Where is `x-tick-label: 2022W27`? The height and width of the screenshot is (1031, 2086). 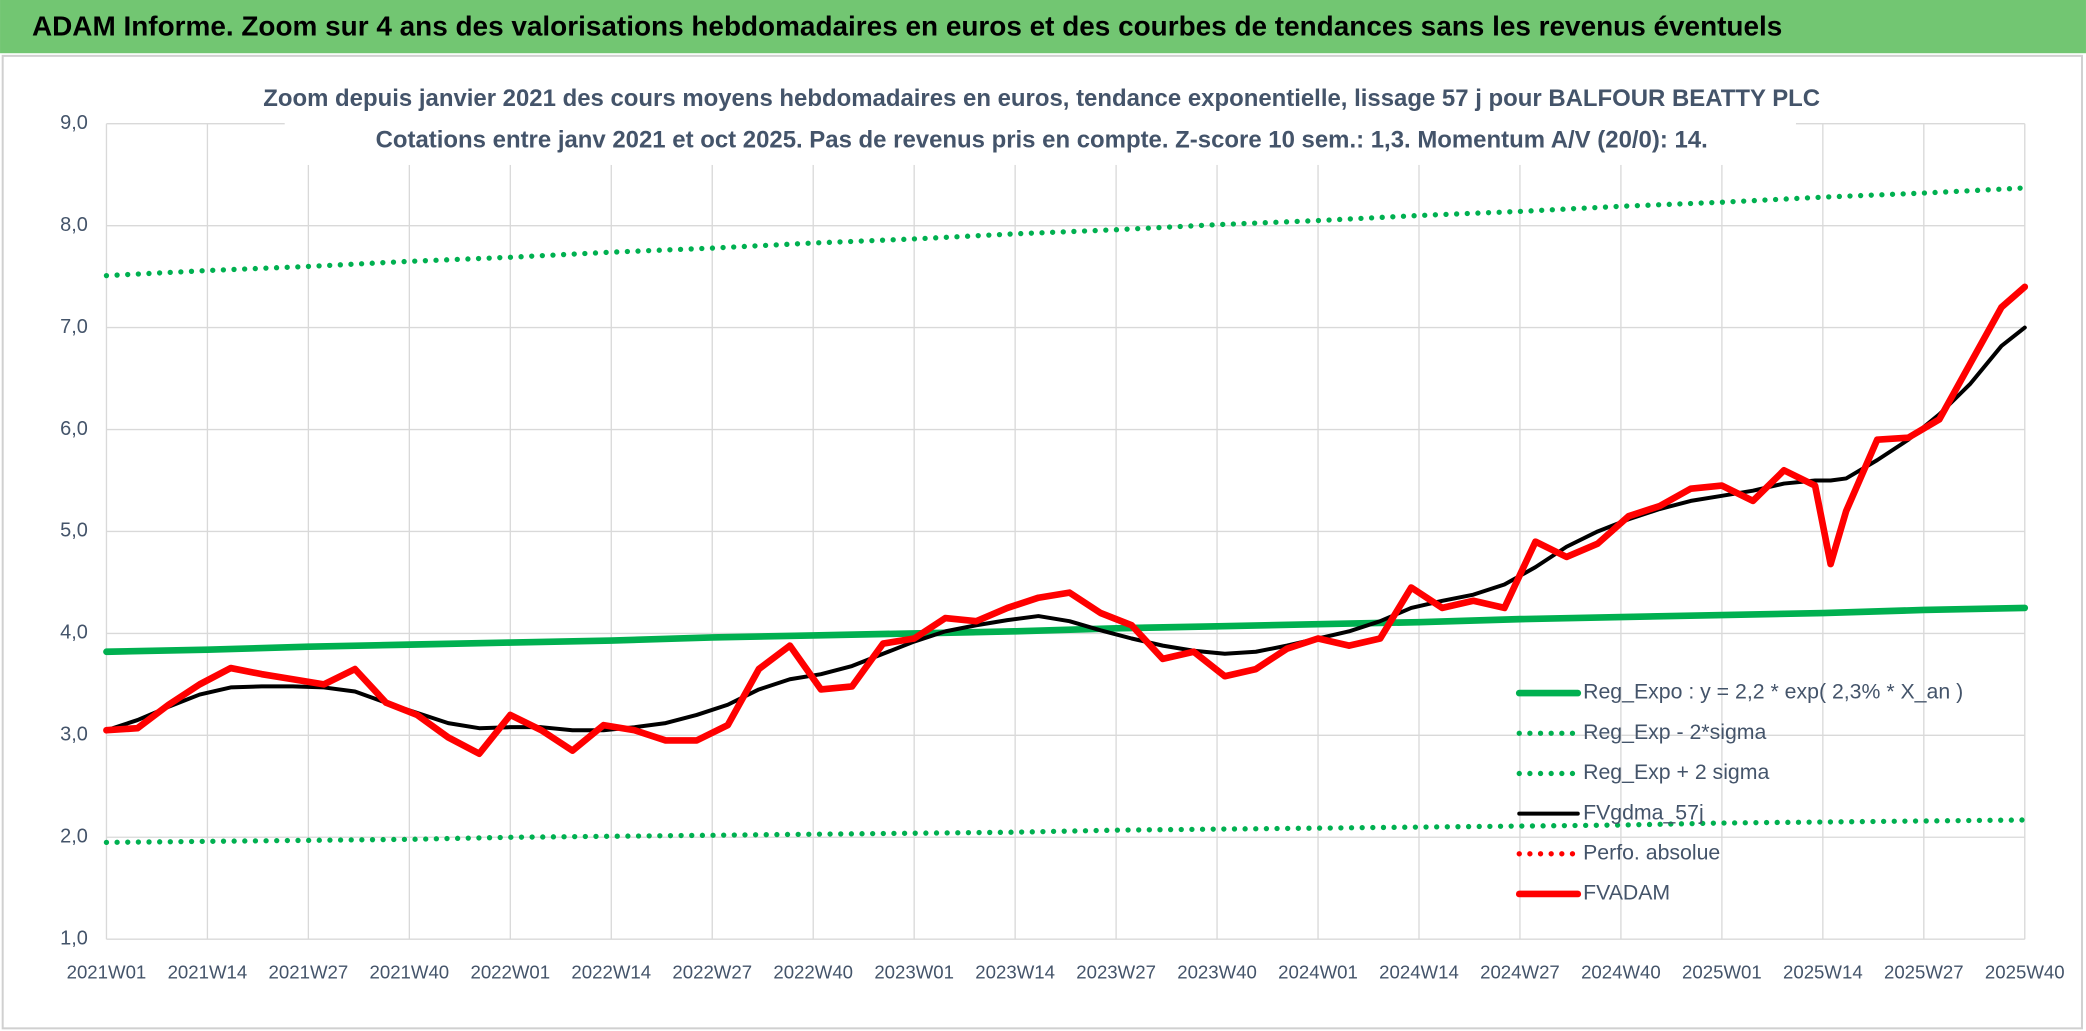
x-tick-label: 2022W27 is located at coordinates (712, 972).